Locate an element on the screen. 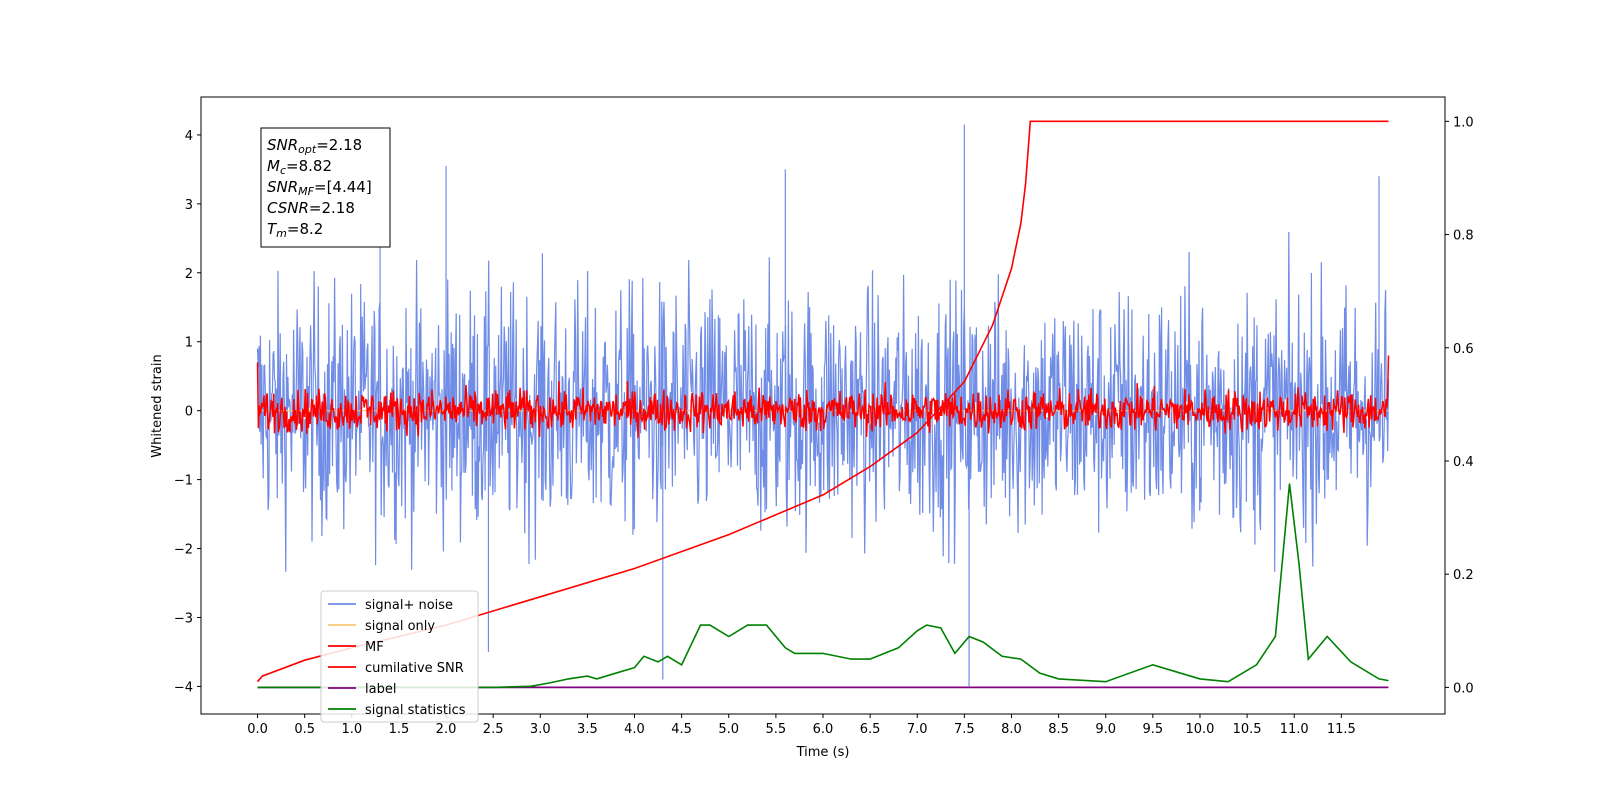 The width and height of the screenshot is (1600, 800). x-tick-label: 10.0 is located at coordinates (1199, 729).